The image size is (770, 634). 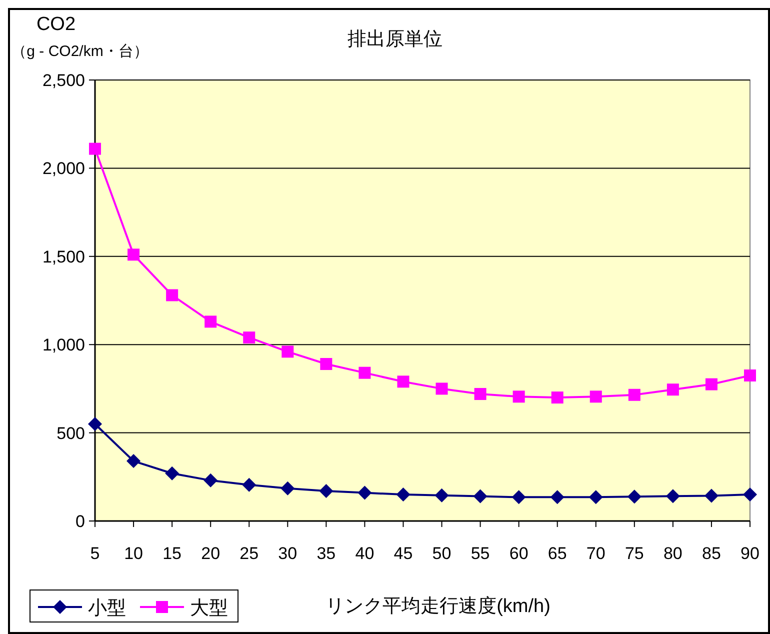 What do you see at coordinates (107, 608) in the screenshot?
I see `legend-label: 小型` at bounding box center [107, 608].